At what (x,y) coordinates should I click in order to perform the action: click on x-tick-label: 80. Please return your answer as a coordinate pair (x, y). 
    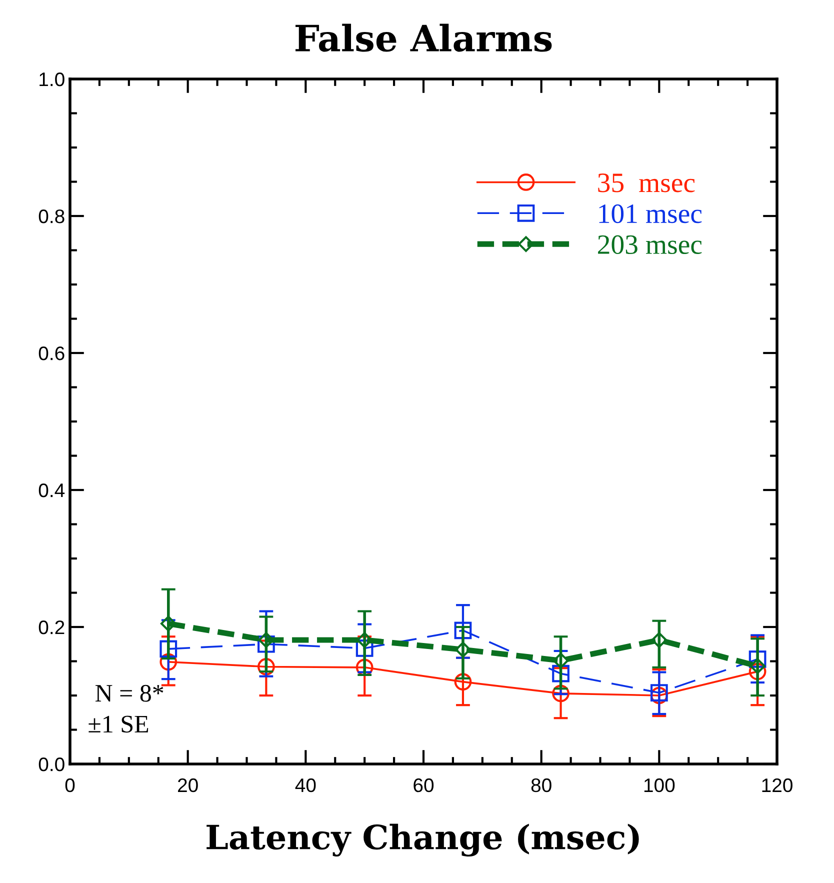
    Looking at the image, I should click on (541, 785).